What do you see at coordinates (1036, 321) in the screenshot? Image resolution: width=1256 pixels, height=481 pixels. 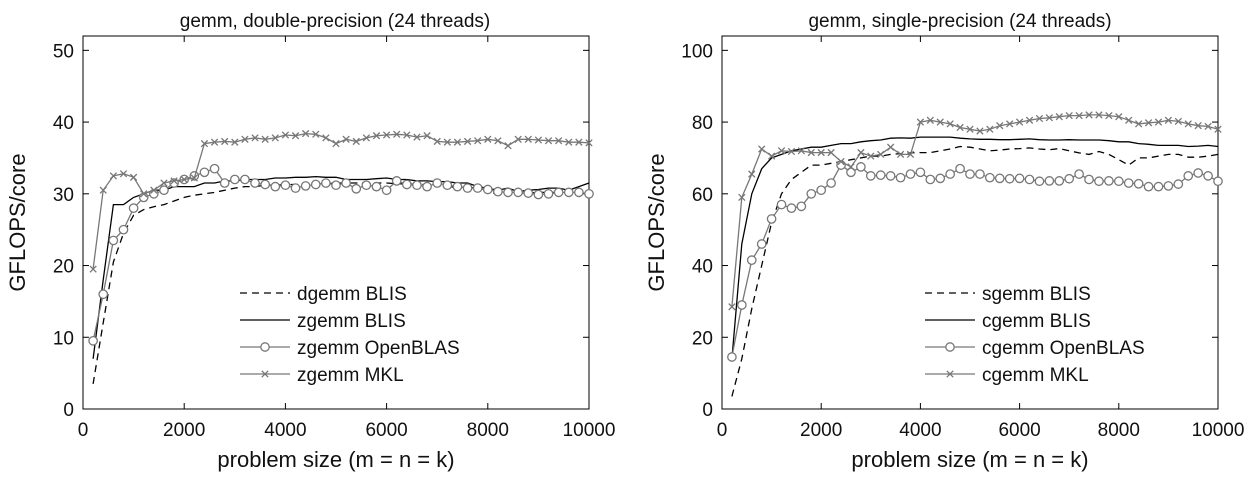 I see `legend-label: cgemm BLIS` at bounding box center [1036, 321].